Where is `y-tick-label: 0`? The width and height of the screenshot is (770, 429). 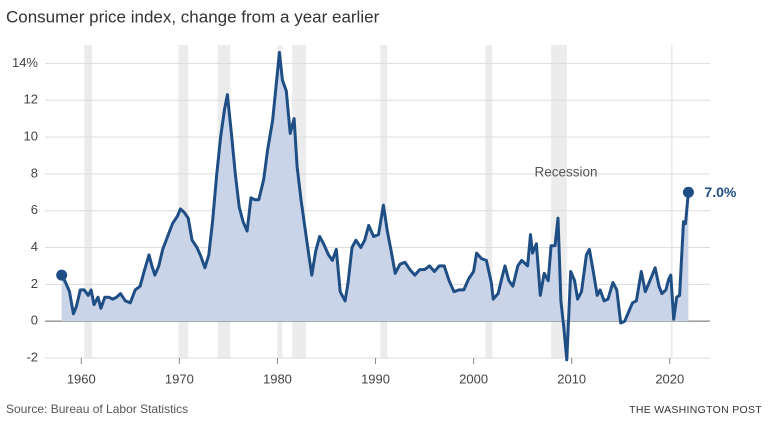
y-tick-label: 0 is located at coordinates (34, 320).